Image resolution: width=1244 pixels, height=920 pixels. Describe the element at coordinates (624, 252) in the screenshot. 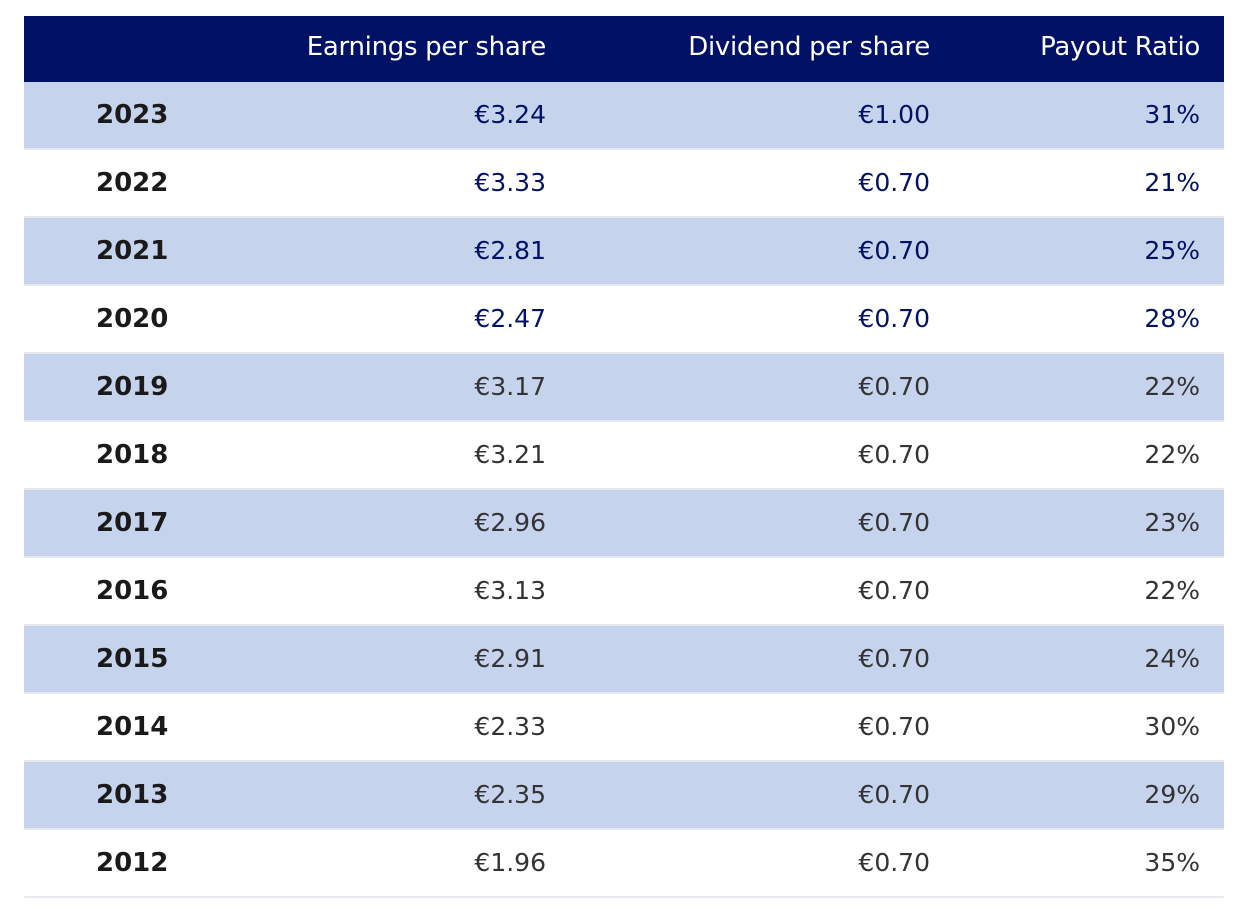

I see `table-row: 2021 €2.81 €0.70 25%` at that location.